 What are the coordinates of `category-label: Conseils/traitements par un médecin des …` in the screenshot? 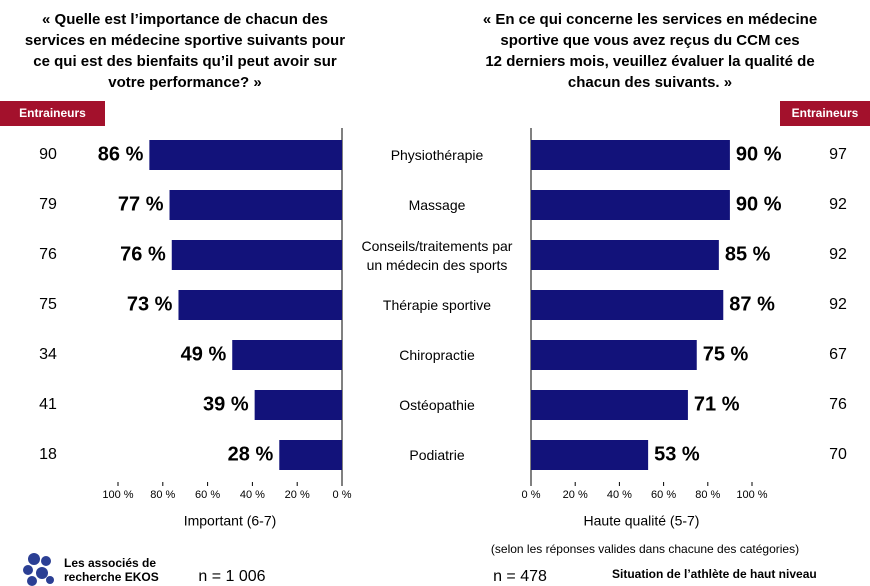 It's located at (437, 255).